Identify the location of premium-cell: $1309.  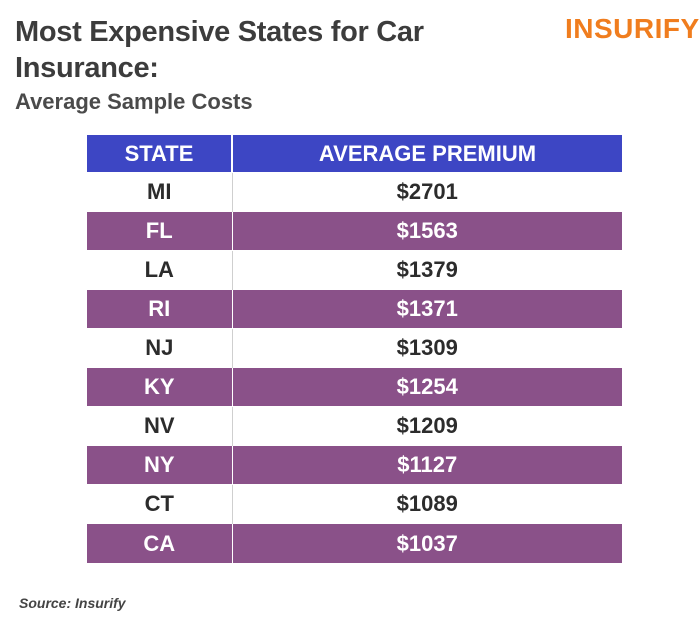
(427, 348).